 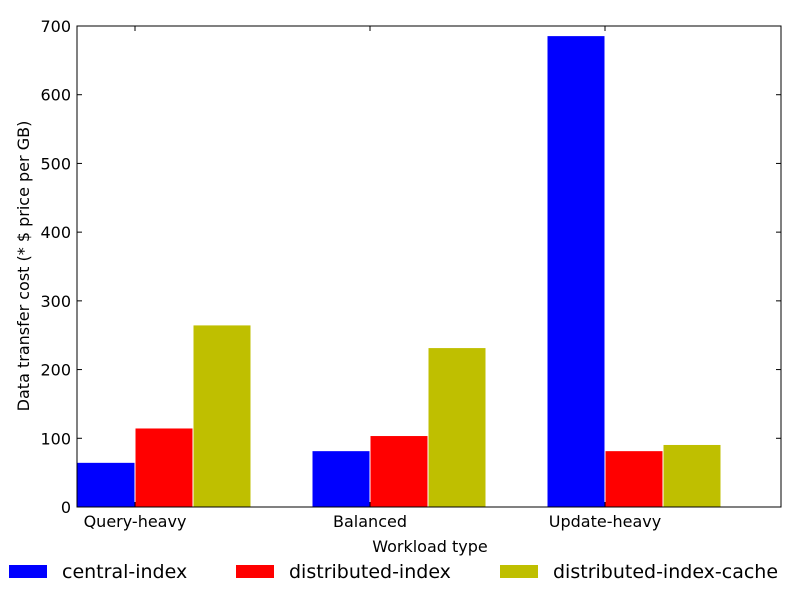 I want to click on bar-central-index-balanced, so click(x=341, y=479).